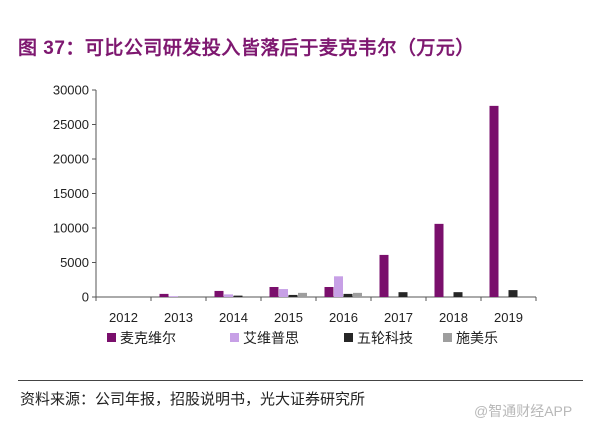  Describe the element at coordinates (71, 124) in the screenshot. I see `y-tick-label: 25000` at that location.